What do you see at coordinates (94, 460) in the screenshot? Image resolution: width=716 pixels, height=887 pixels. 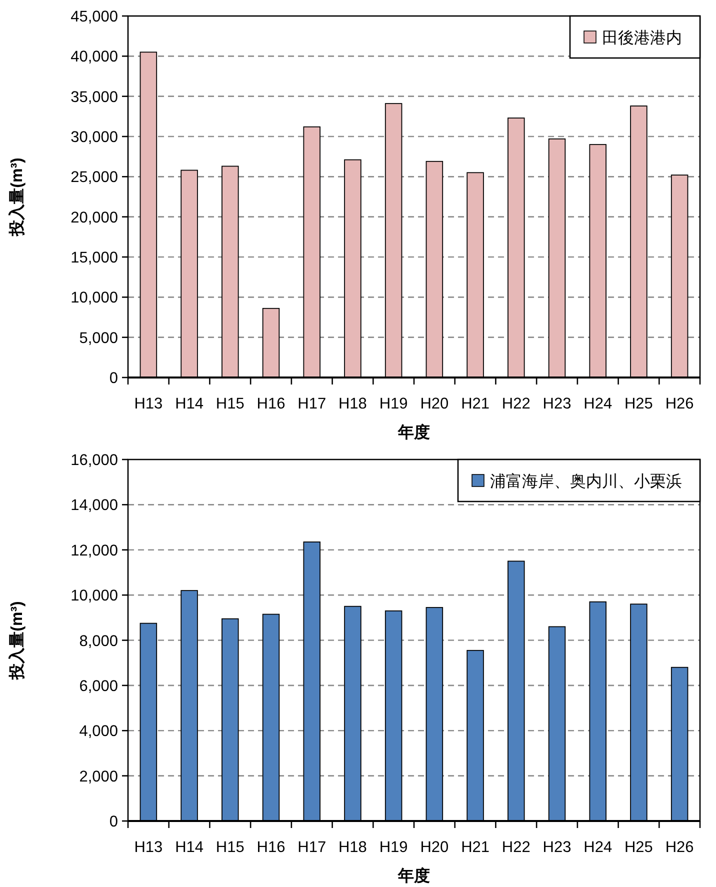 I see `y-tick-label: 16,000` at bounding box center [94, 460].